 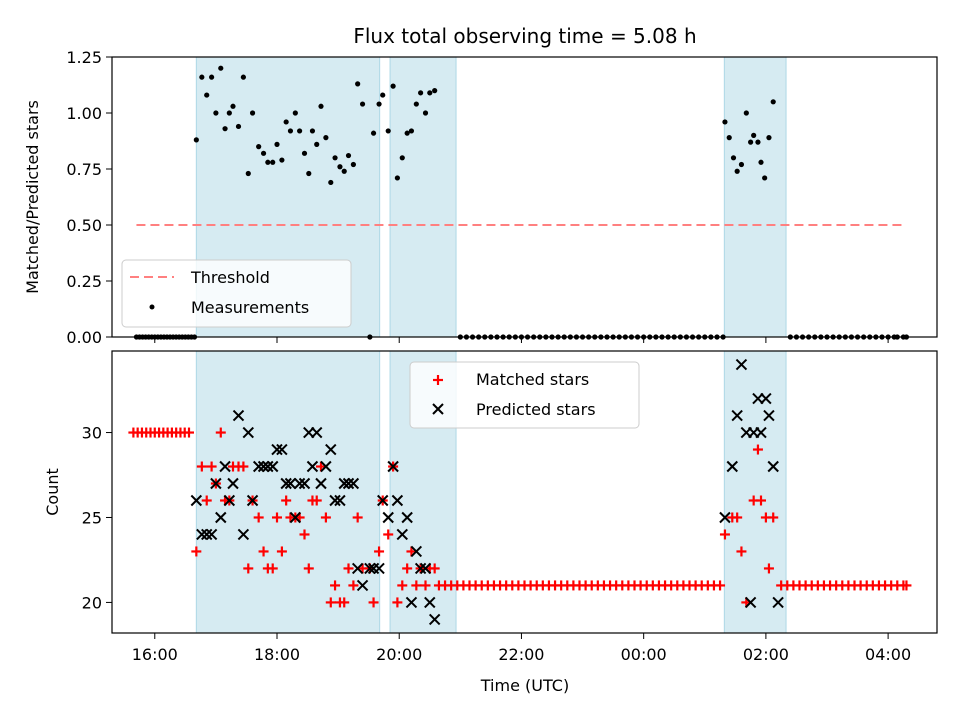 What do you see at coordinates (755, 197) in the screenshot?
I see `observing-interval` at bounding box center [755, 197].